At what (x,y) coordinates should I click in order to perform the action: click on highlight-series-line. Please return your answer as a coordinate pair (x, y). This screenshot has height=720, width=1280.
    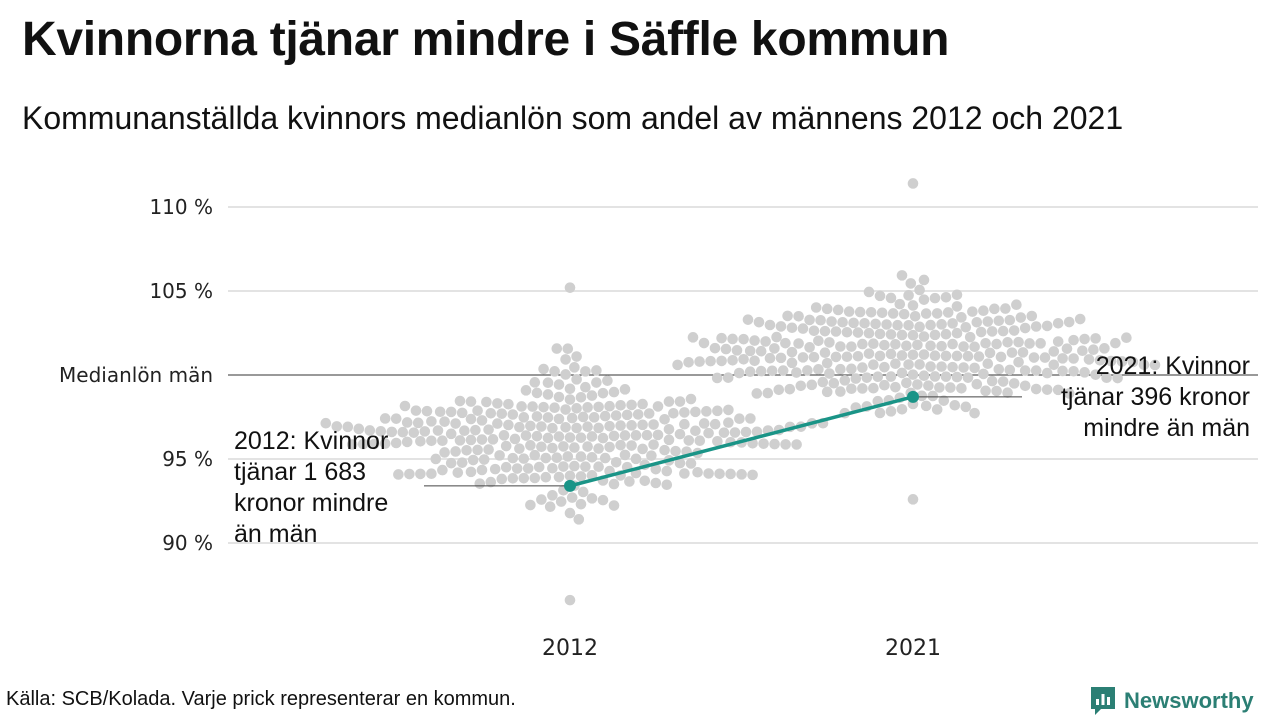
    Looking at the image, I should click on (741, 441).